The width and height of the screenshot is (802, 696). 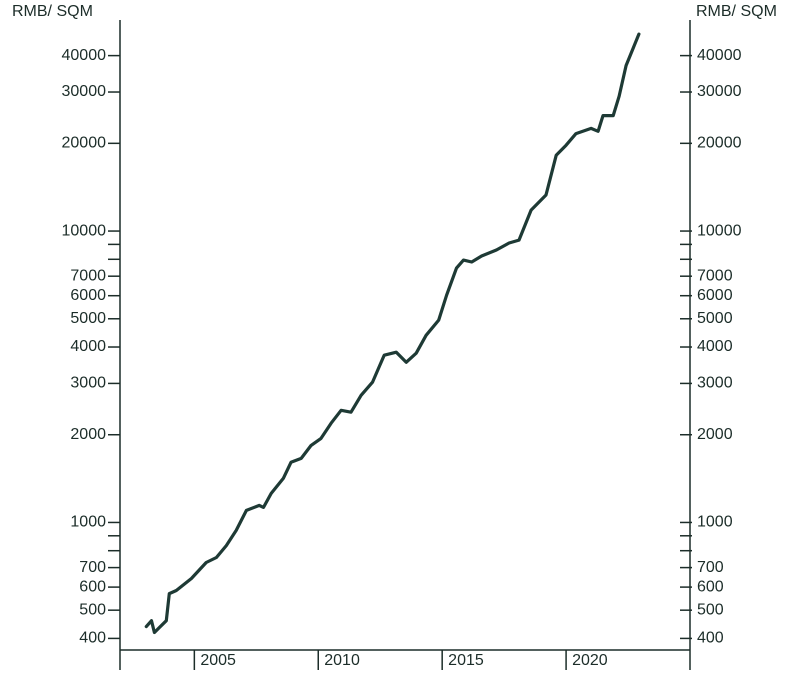 I want to click on y2-tick-label: 4000, so click(x=715, y=346).